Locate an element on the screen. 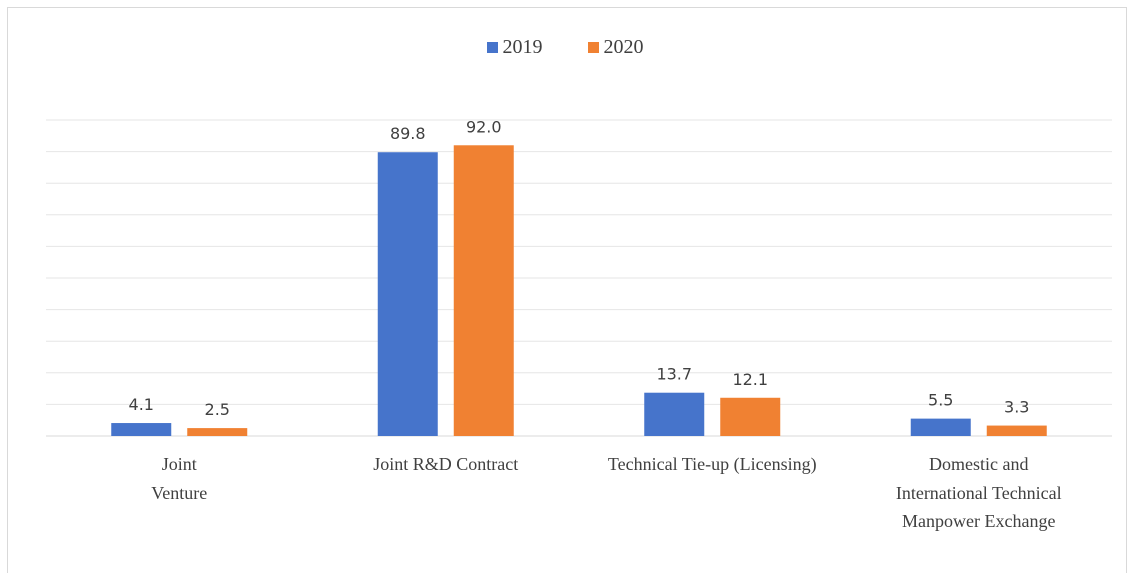  category-label-line: Joint R&D Contract is located at coordinates (446, 464).